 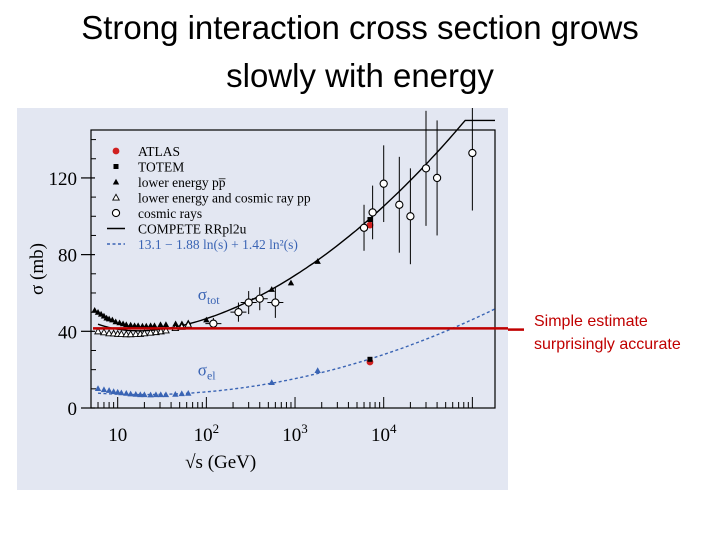 I want to click on legend-label: cosmic rays, so click(x=170, y=213).